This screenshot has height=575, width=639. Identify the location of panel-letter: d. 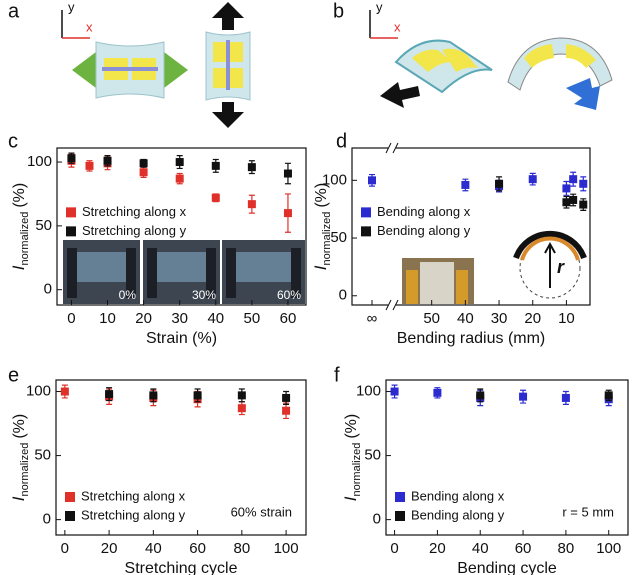
(341, 141).